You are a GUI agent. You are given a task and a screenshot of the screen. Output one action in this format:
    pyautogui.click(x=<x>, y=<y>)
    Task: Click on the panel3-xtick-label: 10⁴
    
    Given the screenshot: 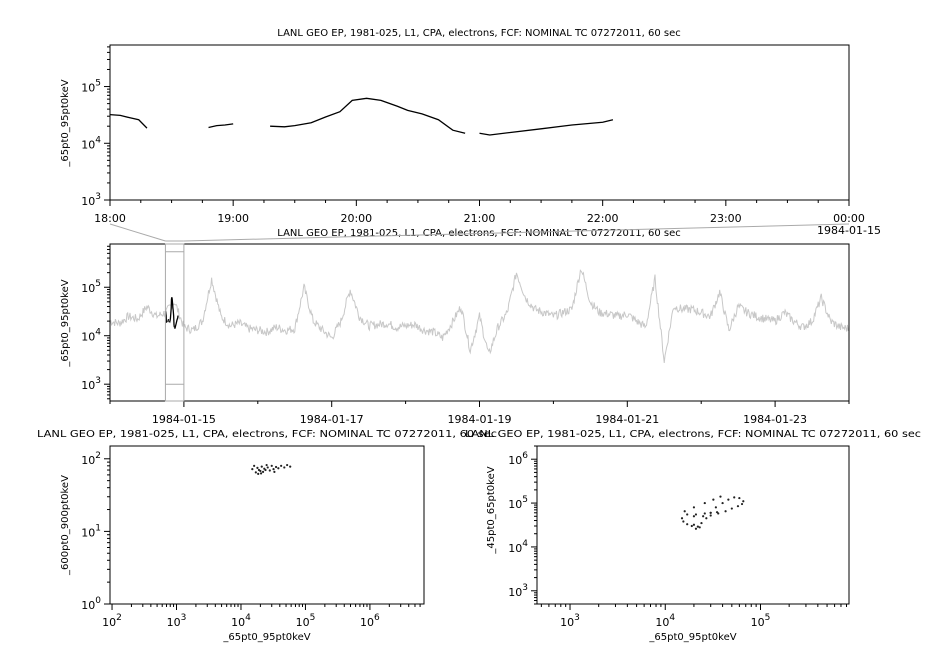 What is the action you would take?
    pyautogui.click(x=241, y=621)
    